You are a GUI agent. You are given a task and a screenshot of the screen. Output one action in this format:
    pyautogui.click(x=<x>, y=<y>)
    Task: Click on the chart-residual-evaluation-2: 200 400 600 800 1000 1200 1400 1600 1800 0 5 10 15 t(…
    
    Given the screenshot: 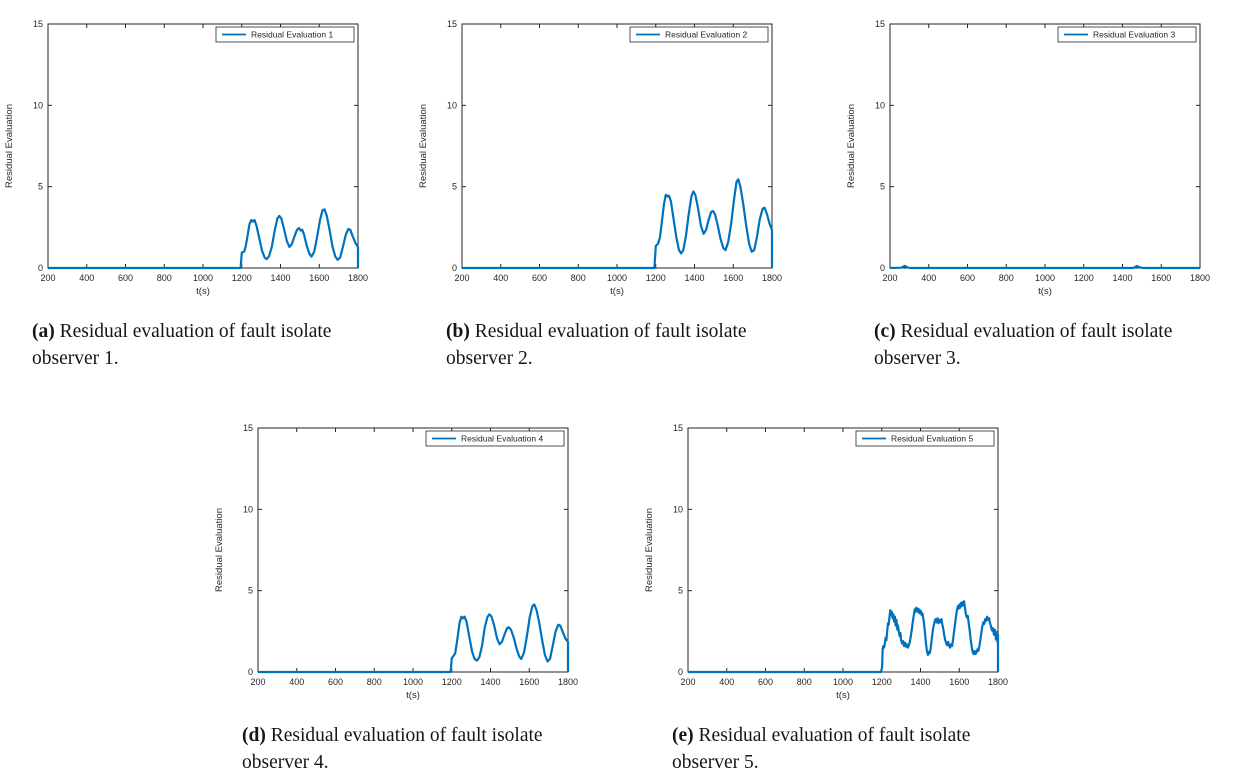 What is the action you would take?
    pyautogui.click(x=623, y=152)
    